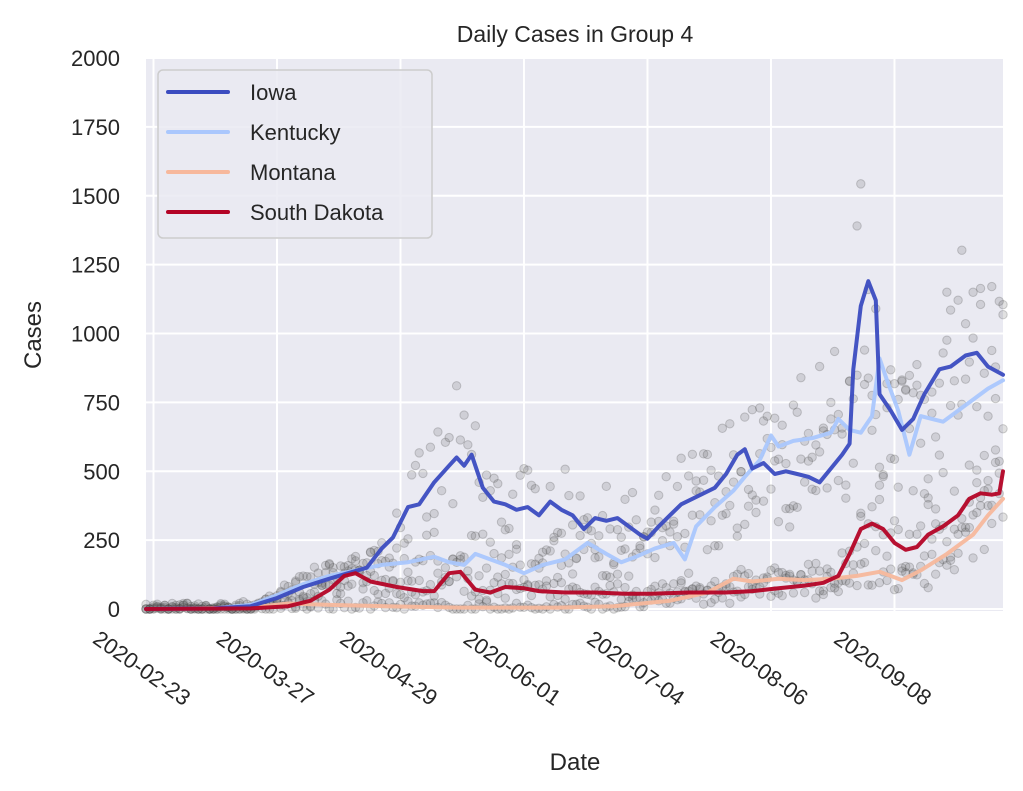  I want to click on y-axis-label: Cases, so click(33, 335).